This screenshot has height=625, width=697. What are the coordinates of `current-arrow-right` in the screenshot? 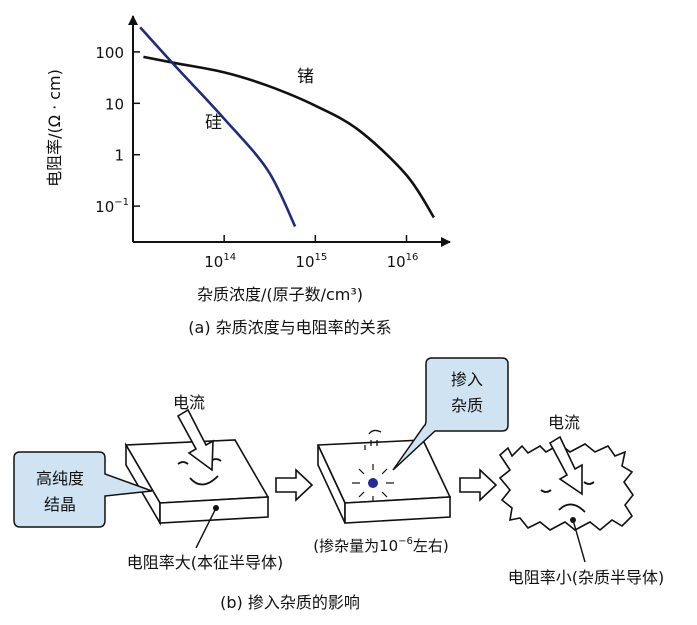 It's located at (565, 465).